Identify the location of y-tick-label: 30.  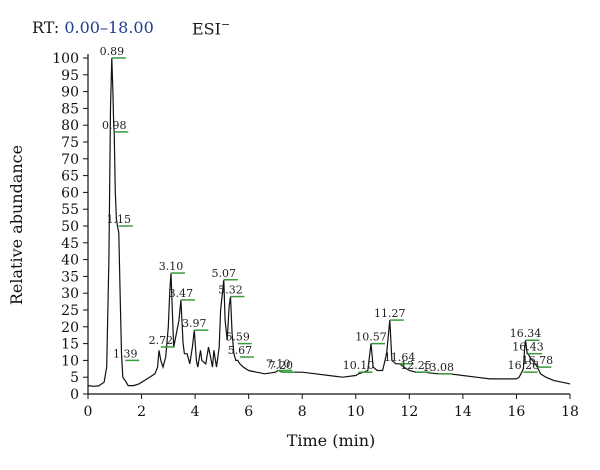
(70, 294).